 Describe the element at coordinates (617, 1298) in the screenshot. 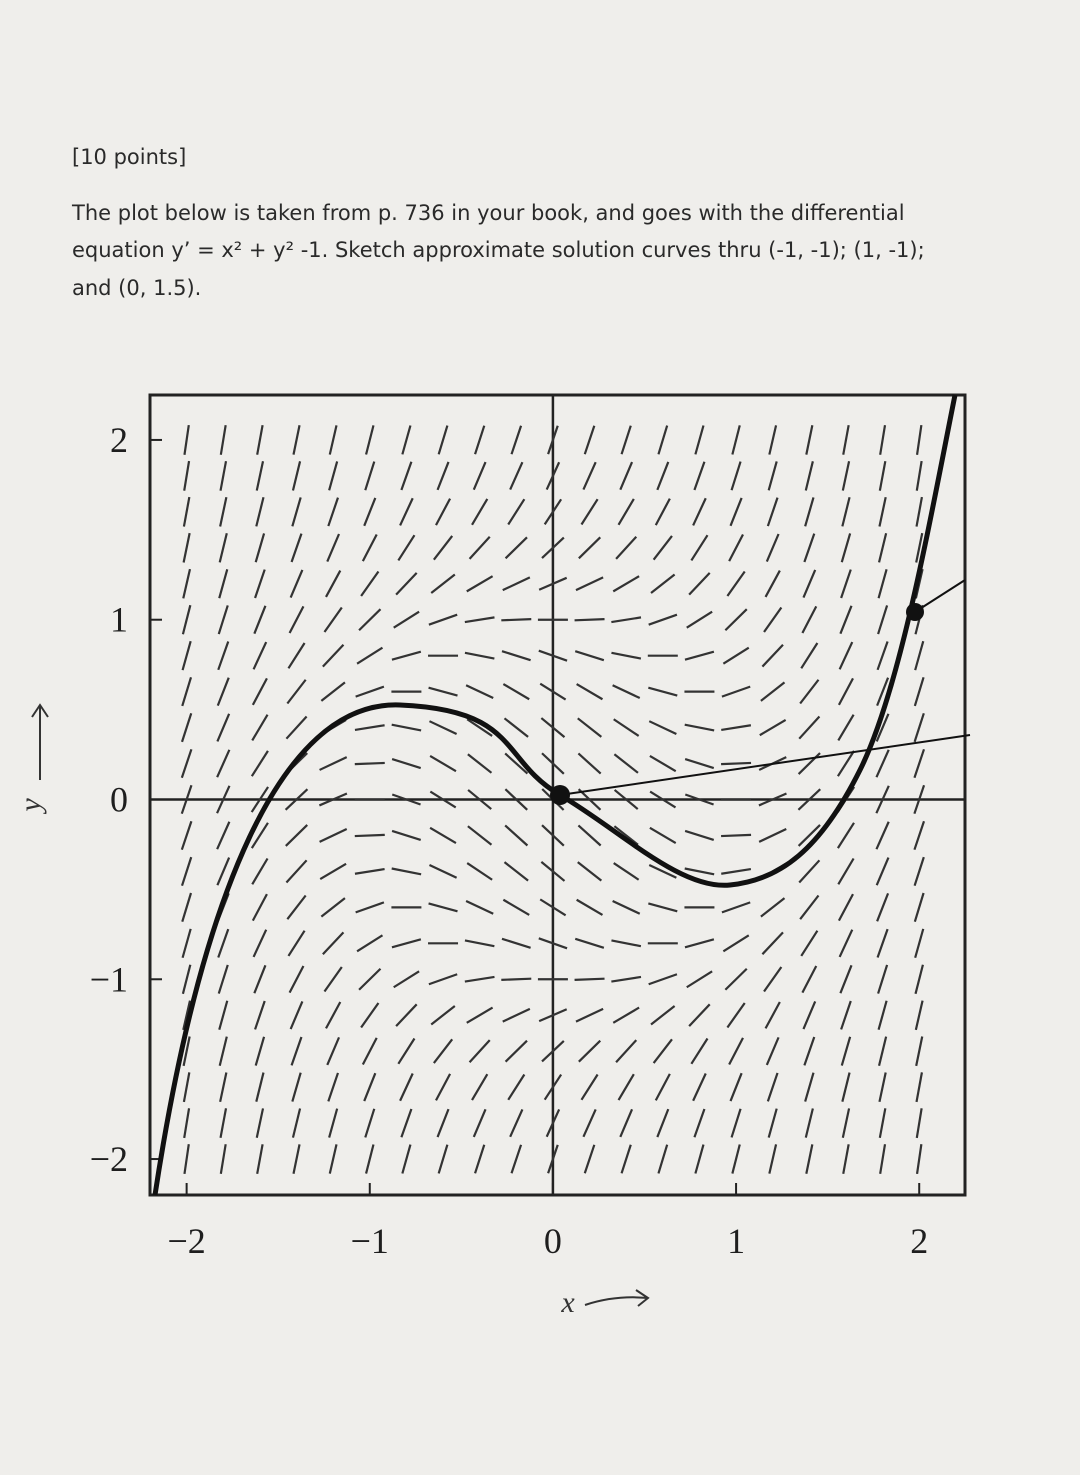

I see `arrow` at that location.